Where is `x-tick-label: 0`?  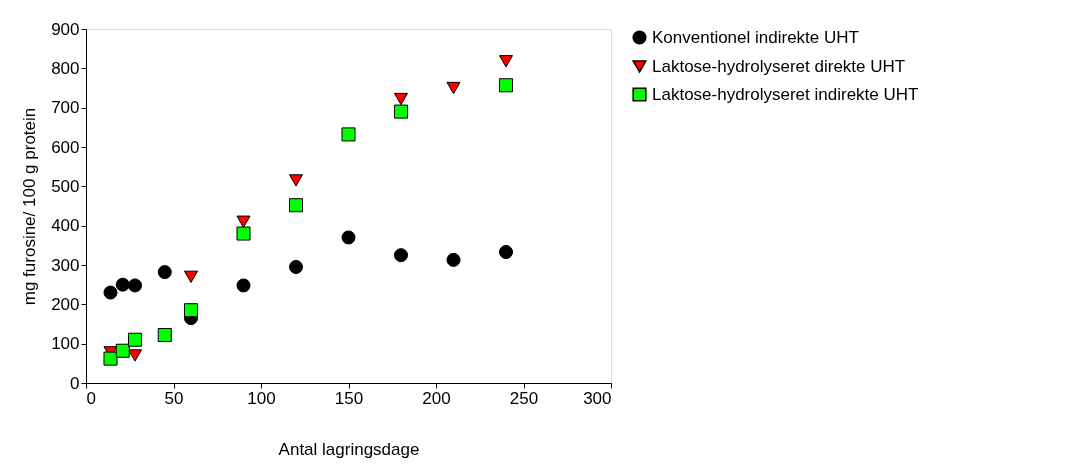 x-tick-label: 0 is located at coordinates (91, 398).